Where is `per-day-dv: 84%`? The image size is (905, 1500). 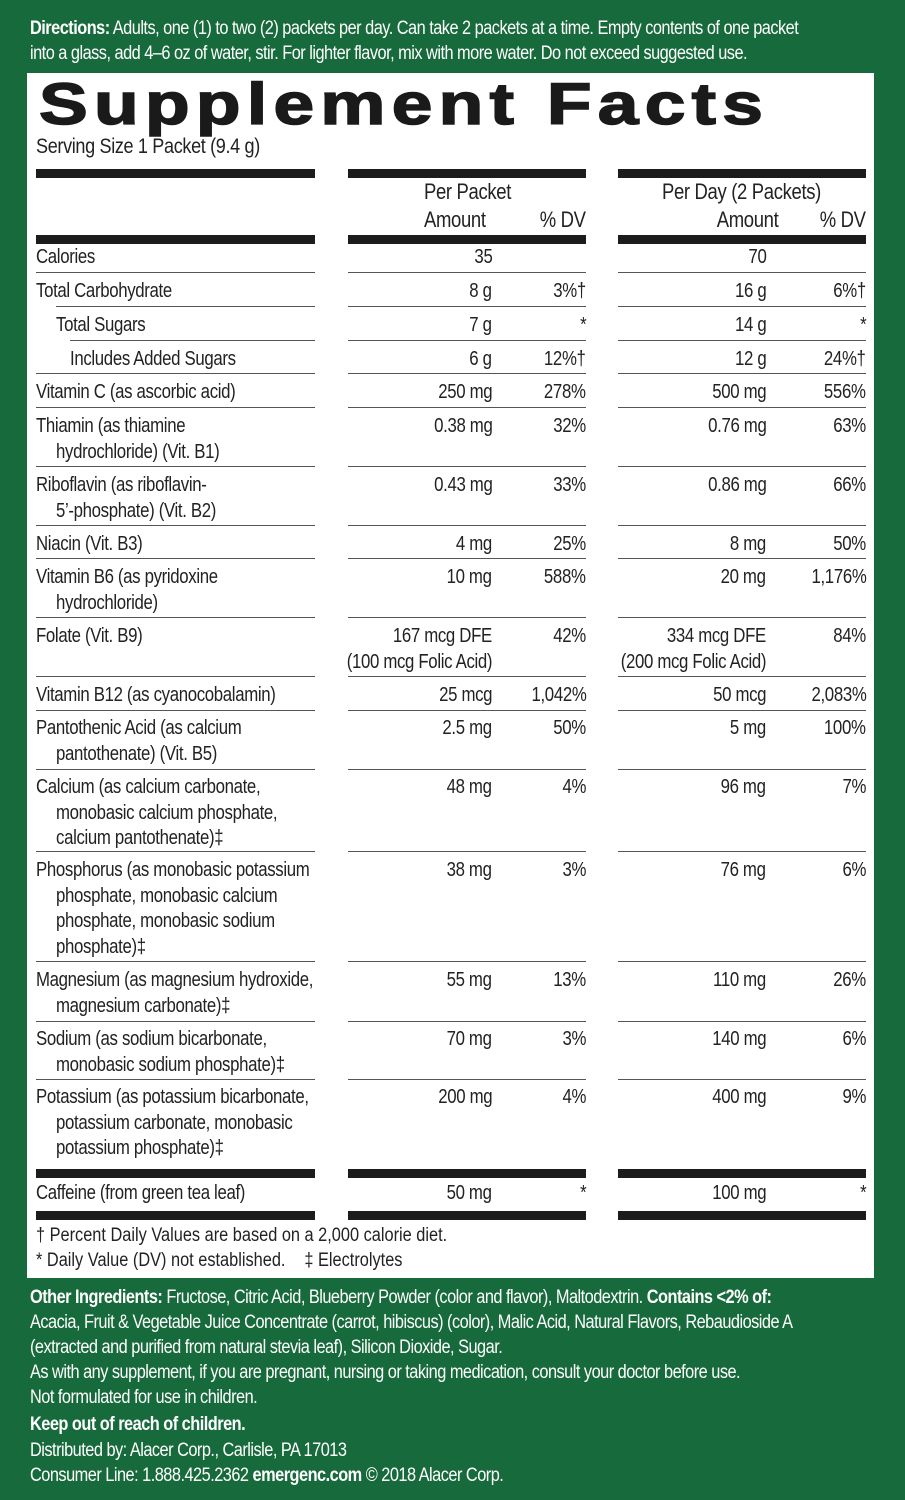 per-day-dv: 84% is located at coordinates (849, 636).